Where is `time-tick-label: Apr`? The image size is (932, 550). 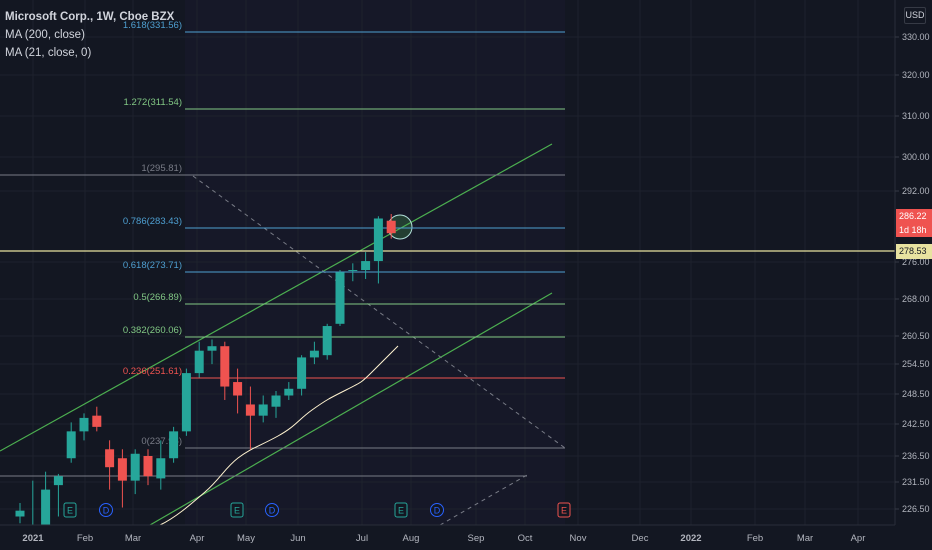 time-tick-label: Apr is located at coordinates (858, 538).